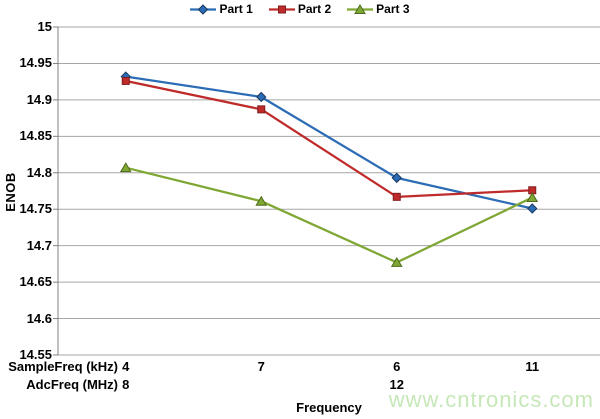 The width and height of the screenshot is (600, 419). I want to click on y-tick-label-14.9: 14.9, so click(39, 99).